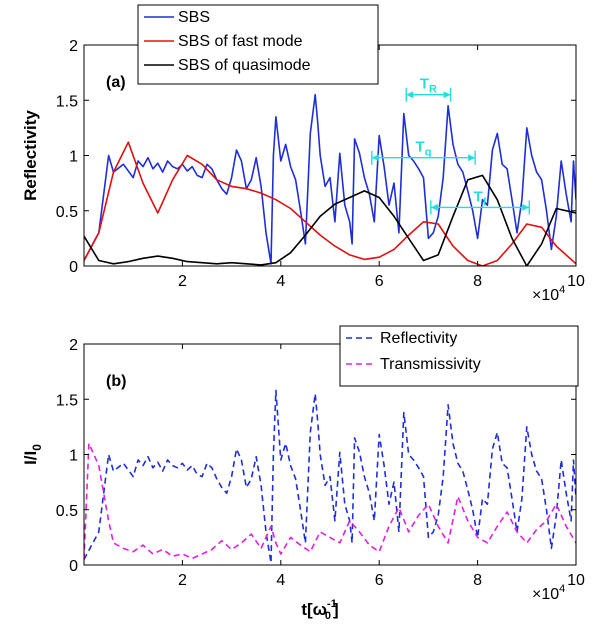  Describe the element at coordinates (485, 202) in the screenshot. I see `annotation-label-sub: f` at that location.